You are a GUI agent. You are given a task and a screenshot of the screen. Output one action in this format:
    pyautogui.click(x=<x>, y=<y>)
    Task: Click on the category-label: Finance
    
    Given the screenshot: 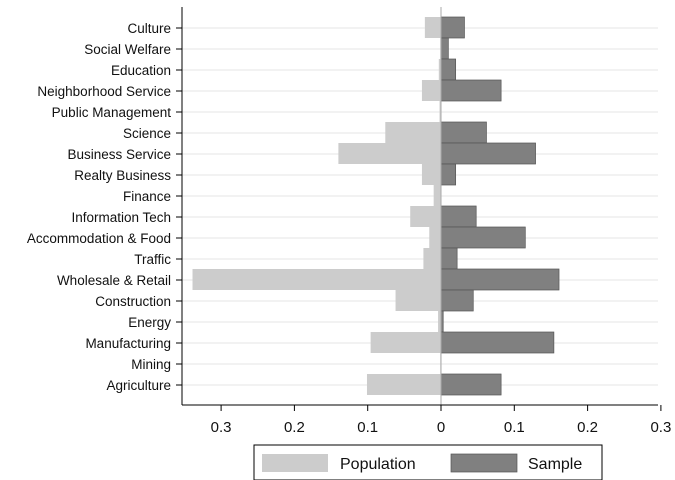 What is the action you would take?
    pyautogui.click(x=147, y=196)
    